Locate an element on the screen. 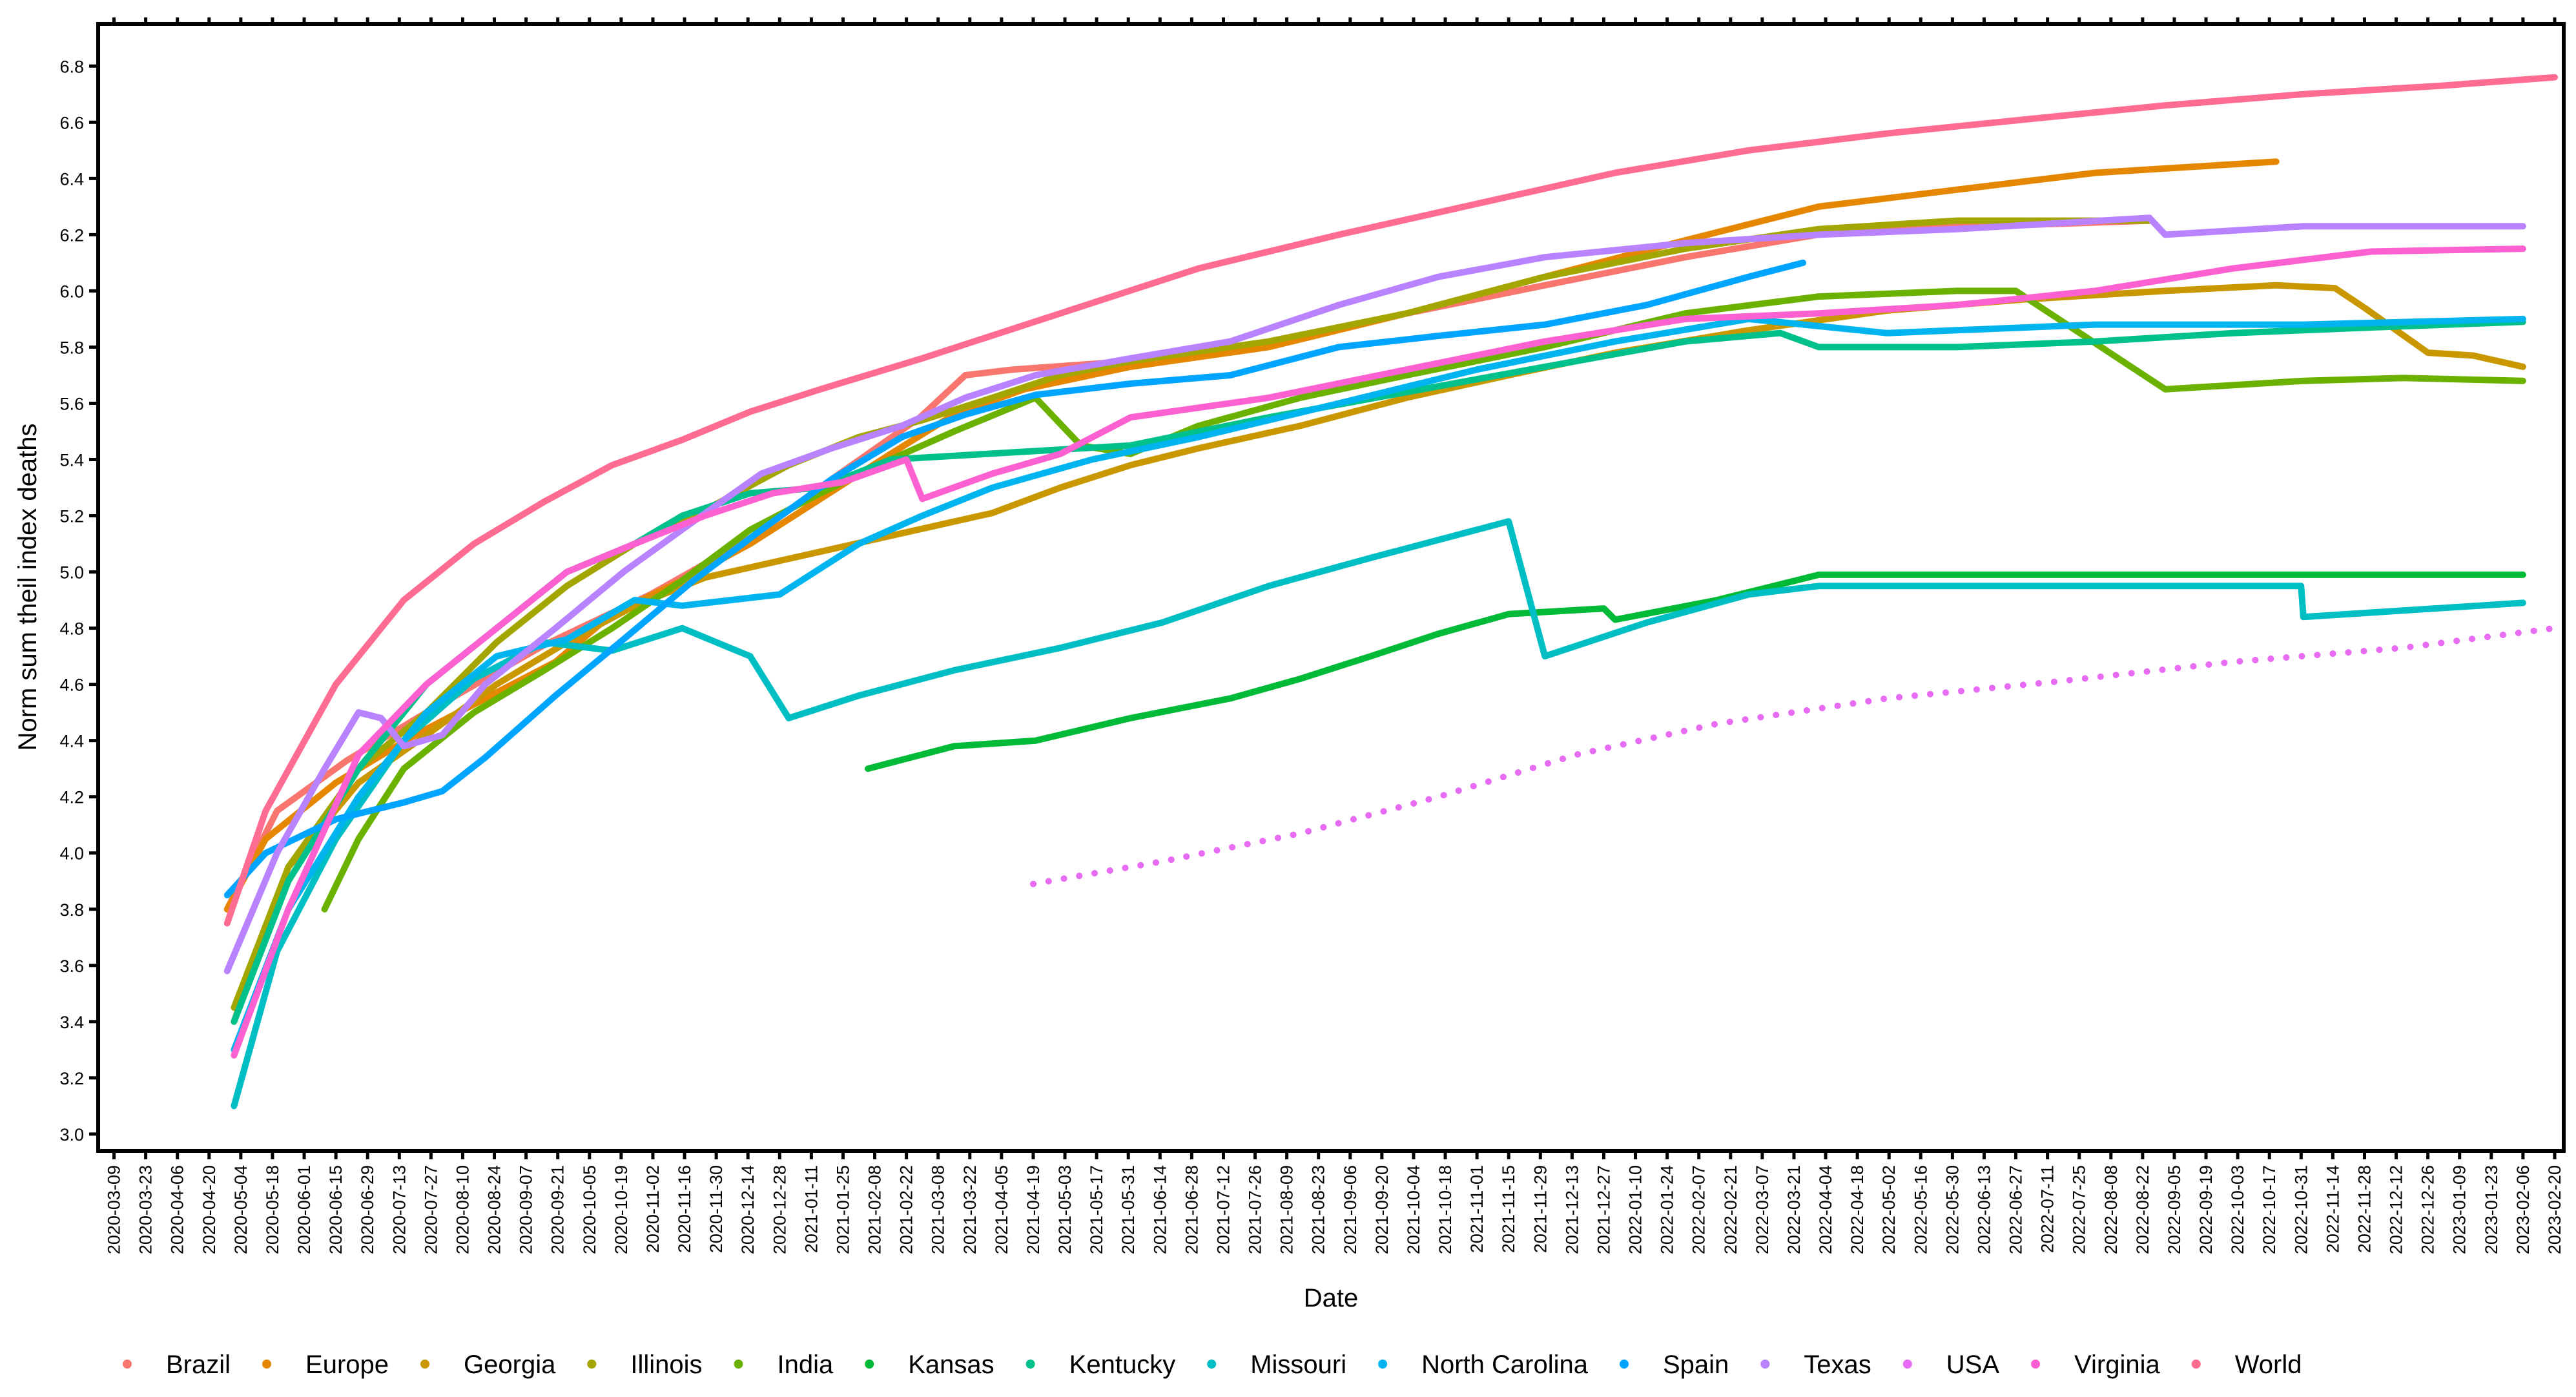 The width and height of the screenshot is (2576, 1397). x-tick-label: 2022-12-26 is located at coordinates (2428, 1209).